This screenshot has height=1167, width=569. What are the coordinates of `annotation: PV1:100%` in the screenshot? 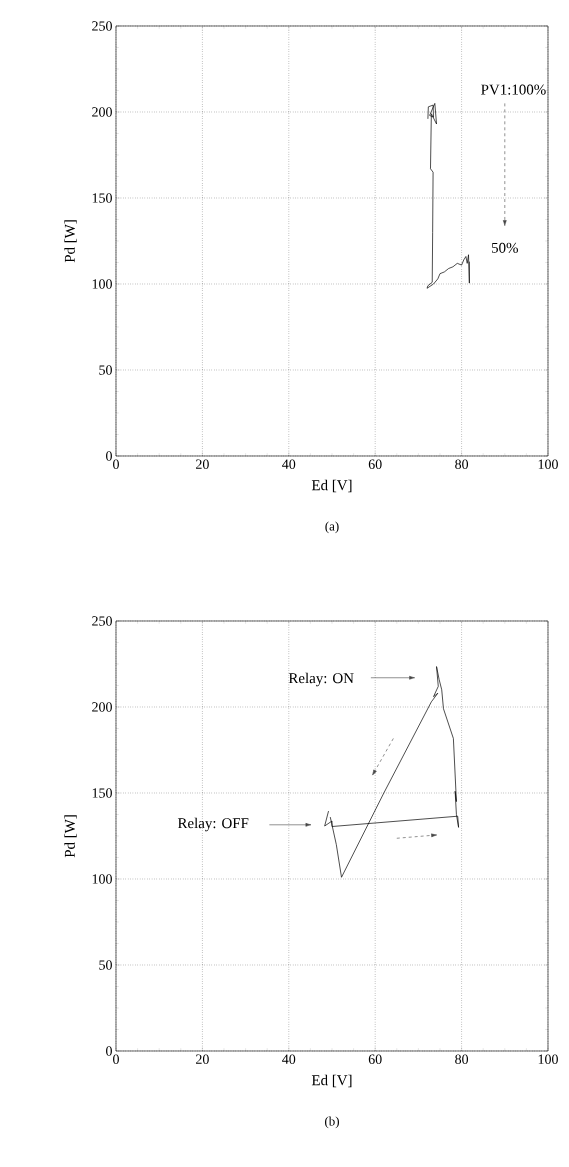 It's located at (513, 89).